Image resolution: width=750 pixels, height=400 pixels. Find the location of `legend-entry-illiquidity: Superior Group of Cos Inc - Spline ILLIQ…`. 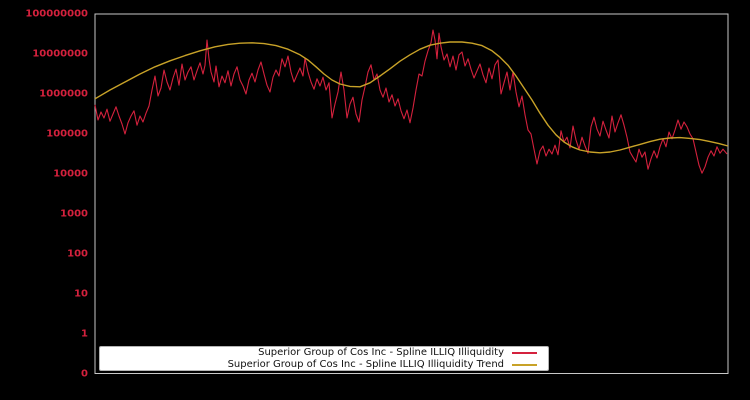

legend-entry-illiquidity: Superior Group of Cos Inc - Spline ILLIQ… is located at coordinates (397, 352).